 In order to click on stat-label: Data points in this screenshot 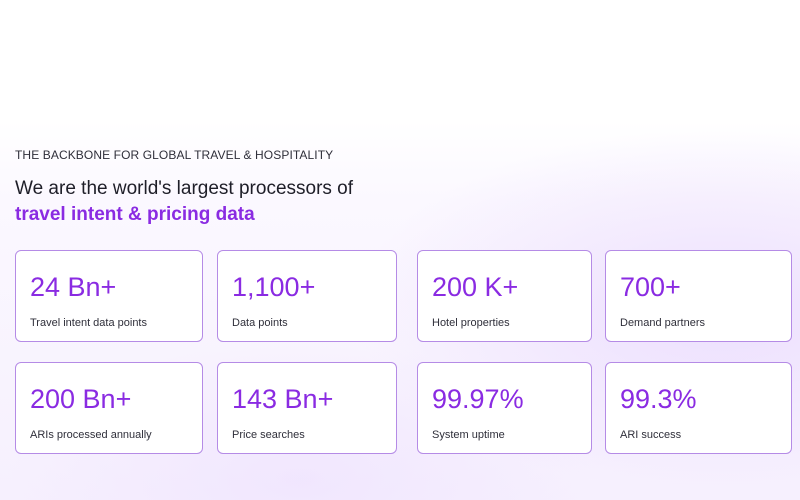, I will do `click(260, 323)`.